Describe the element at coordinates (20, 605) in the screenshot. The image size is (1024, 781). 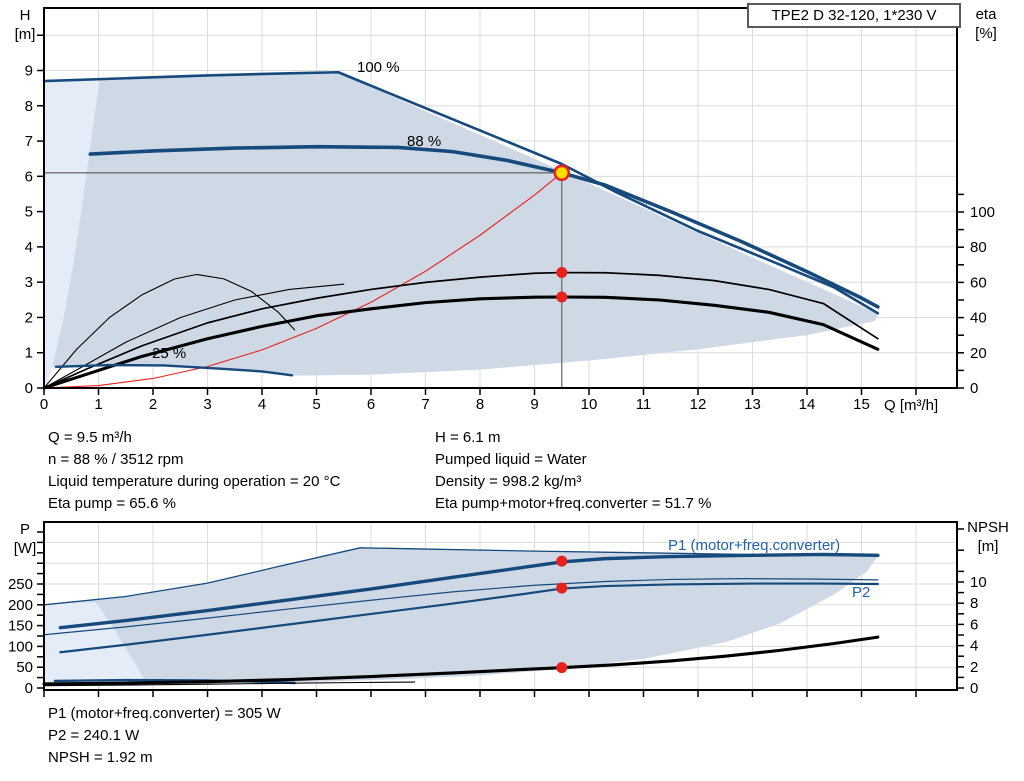
I see `P-tick-label: 200` at that location.